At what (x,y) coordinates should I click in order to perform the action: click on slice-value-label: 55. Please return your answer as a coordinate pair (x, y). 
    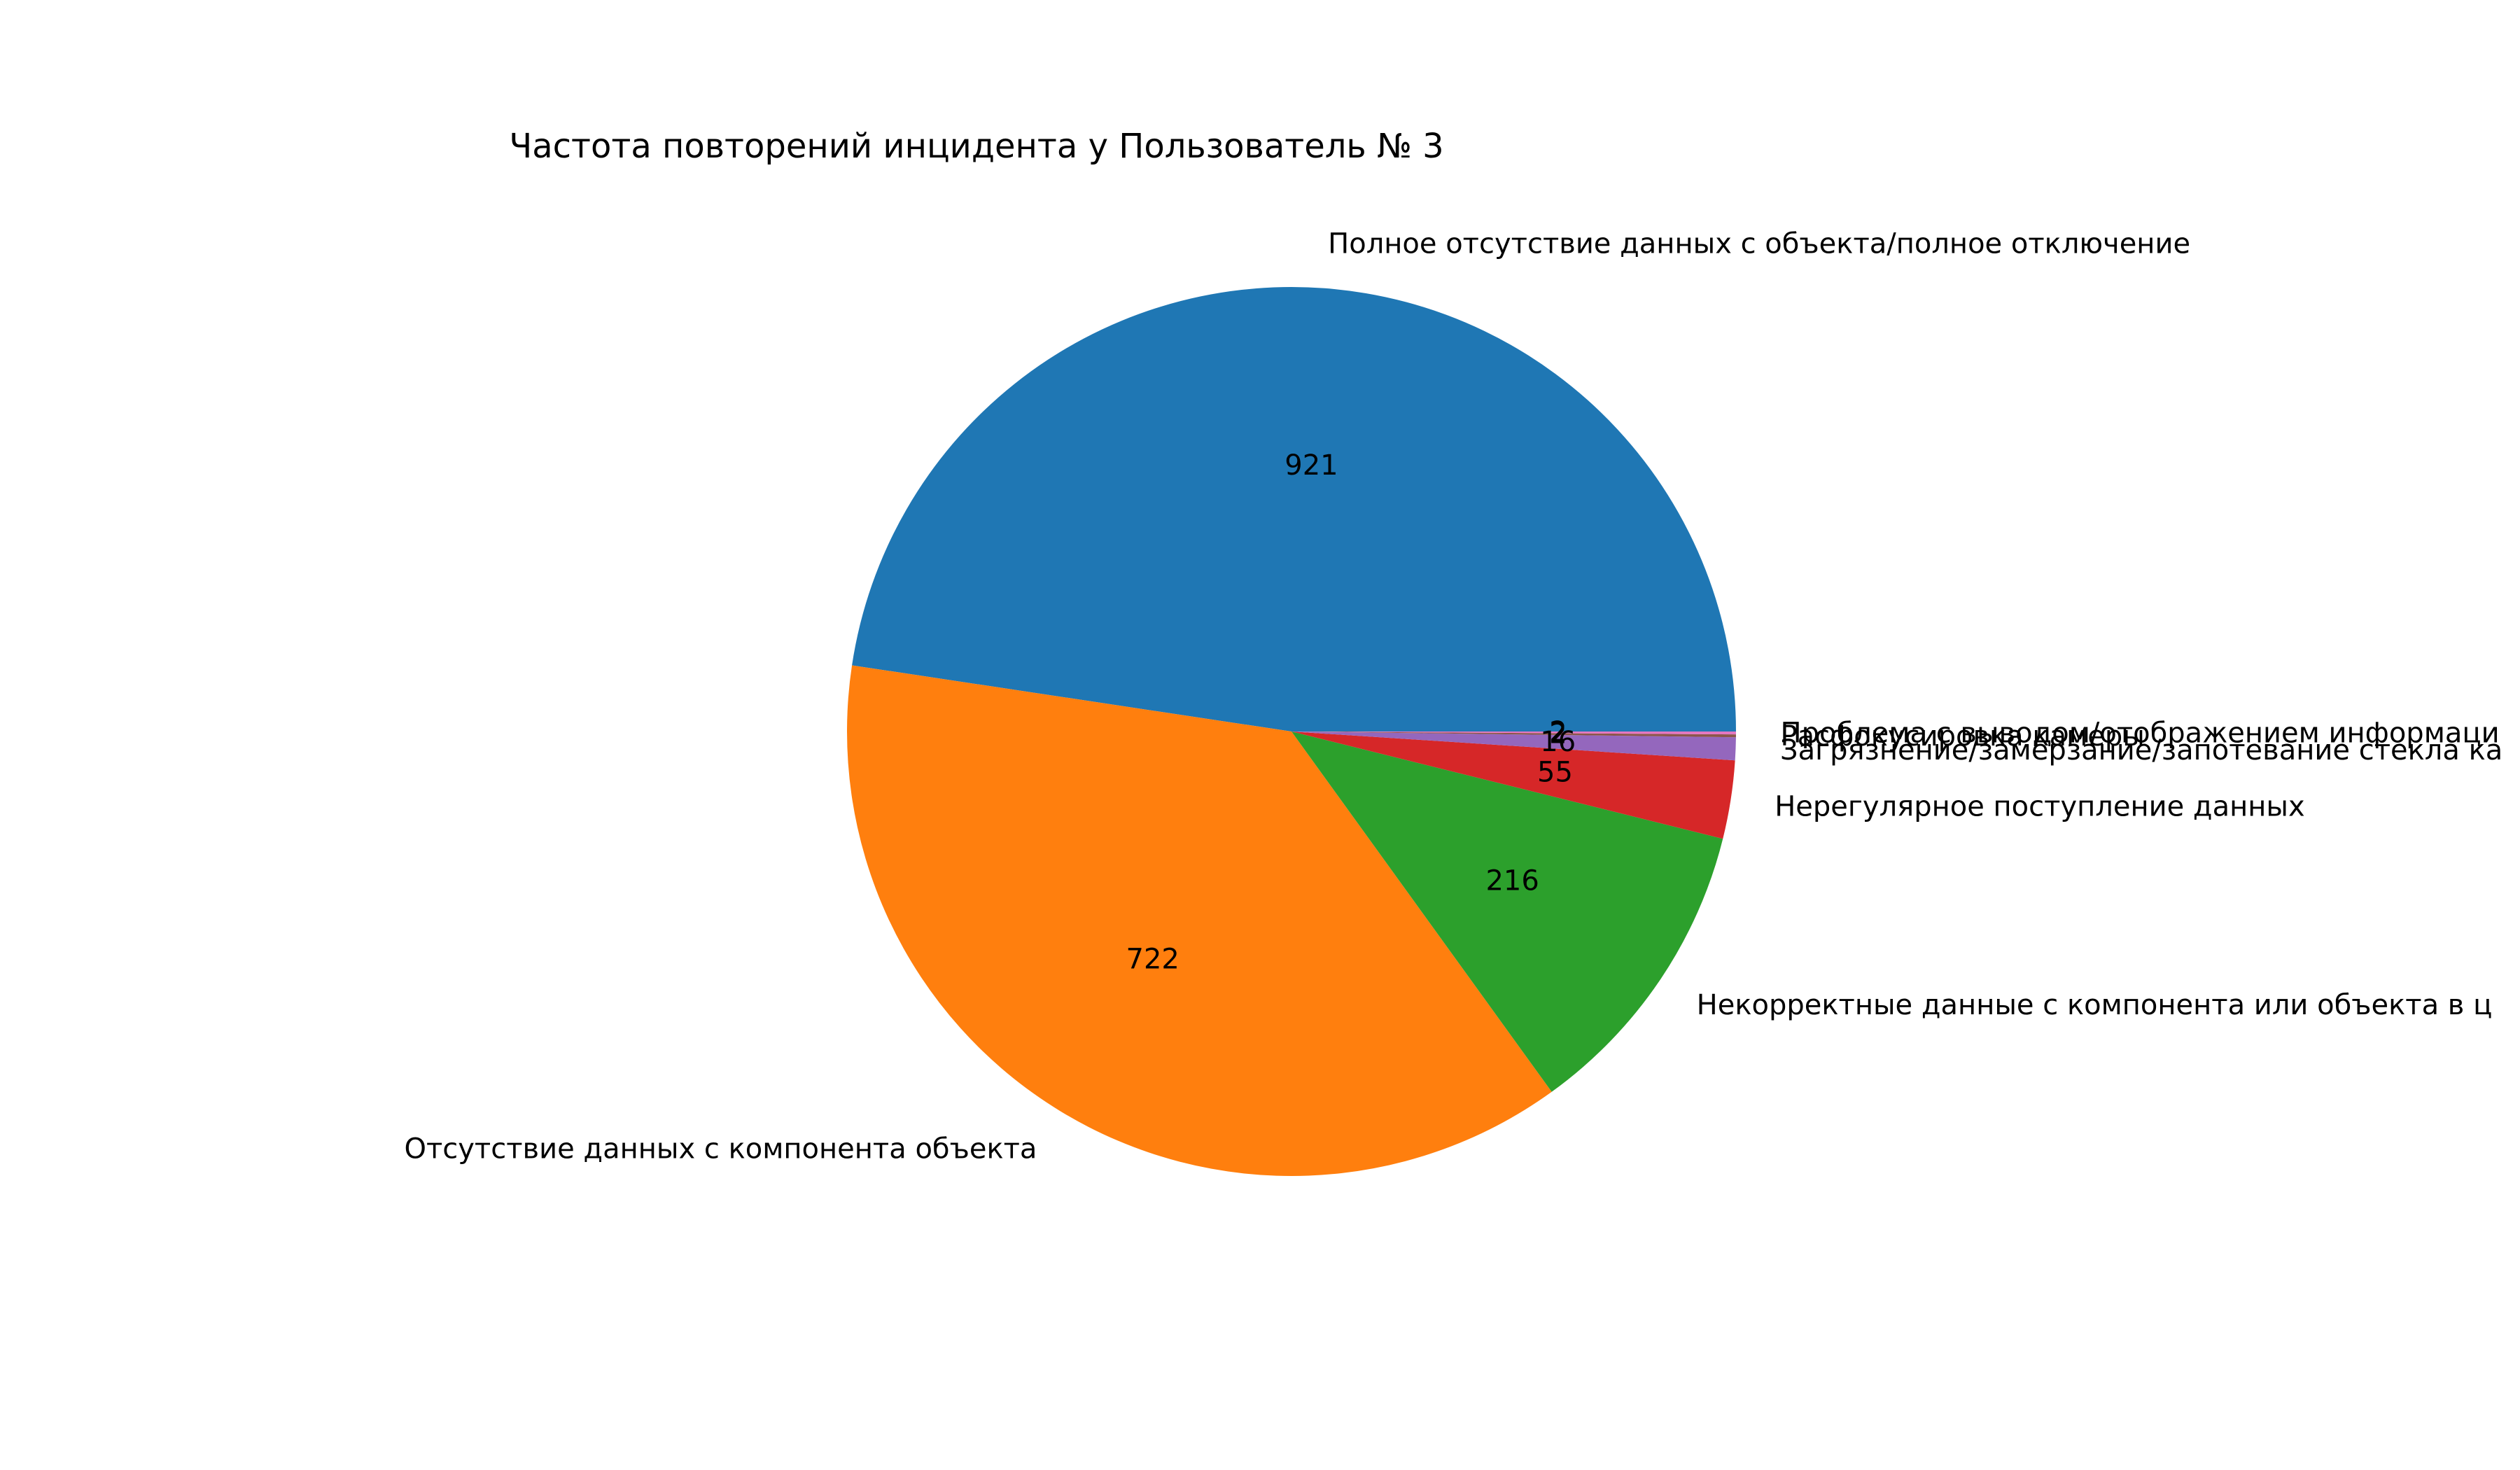
    Looking at the image, I should click on (1555, 773).